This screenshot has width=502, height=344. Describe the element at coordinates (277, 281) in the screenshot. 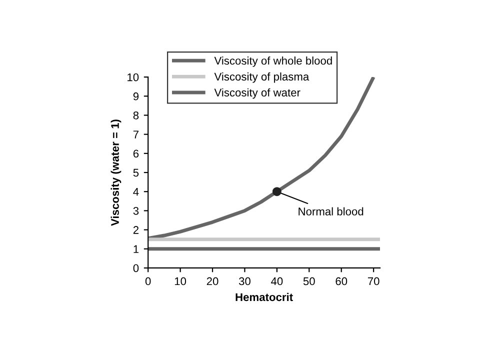

I see `x-tick-label: 40` at that location.